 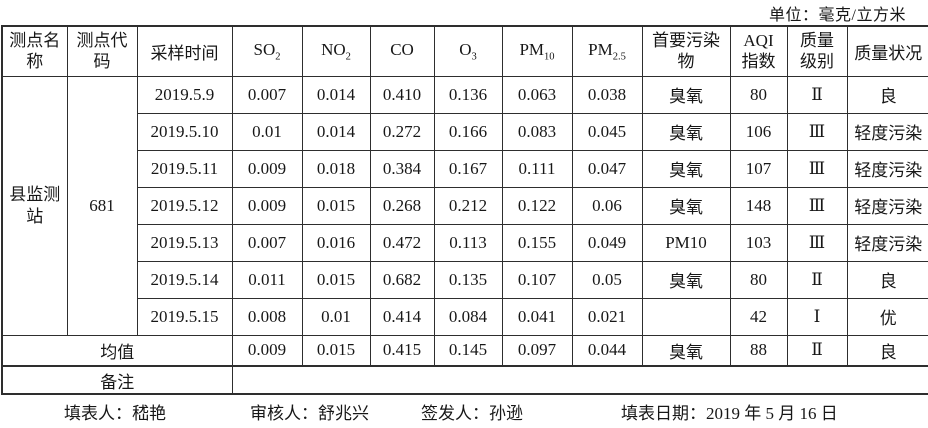 I want to click on reviewed-by-label: 审核人：舒兆兴, so click(x=309, y=413).